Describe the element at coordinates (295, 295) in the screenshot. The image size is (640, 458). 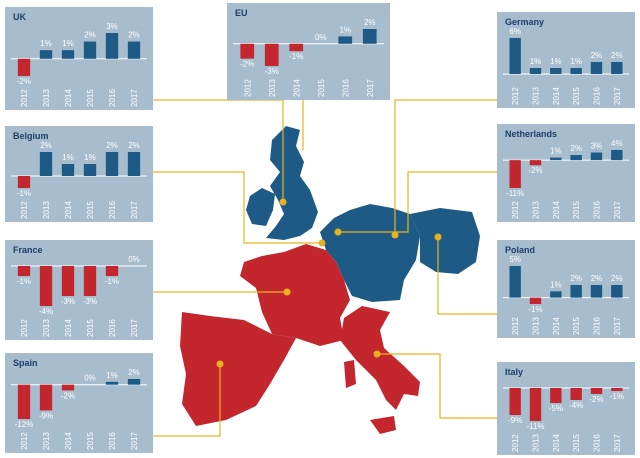
I see `france` at that location.